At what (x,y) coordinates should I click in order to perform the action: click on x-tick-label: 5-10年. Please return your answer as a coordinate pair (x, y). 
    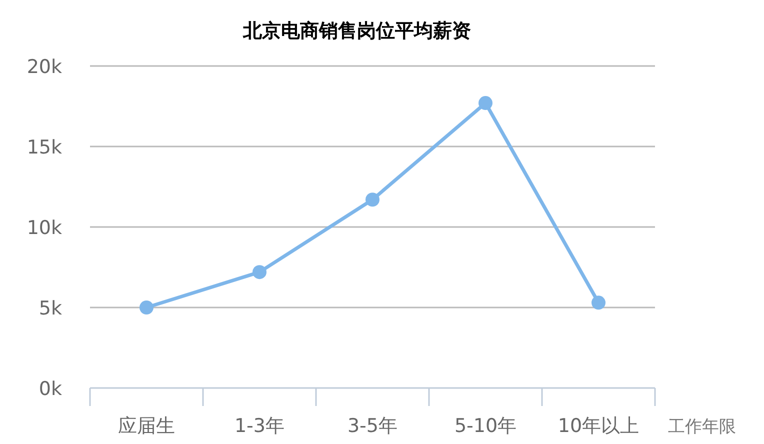
    Looking at the image, I should click on (485, 426).